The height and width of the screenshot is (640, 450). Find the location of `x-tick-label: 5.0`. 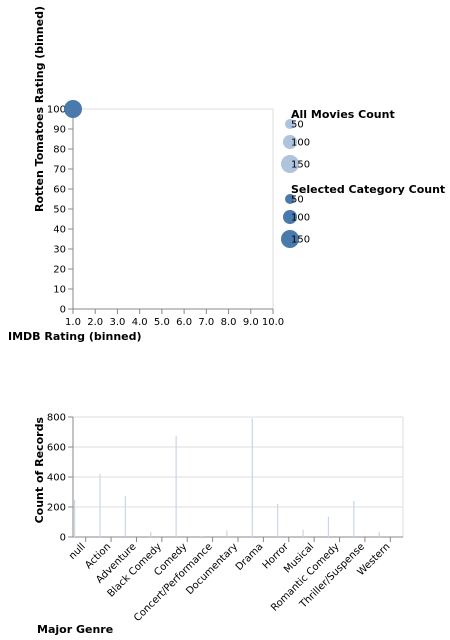

x-tick-label: 5.0 is located at coordinates (162, 322).